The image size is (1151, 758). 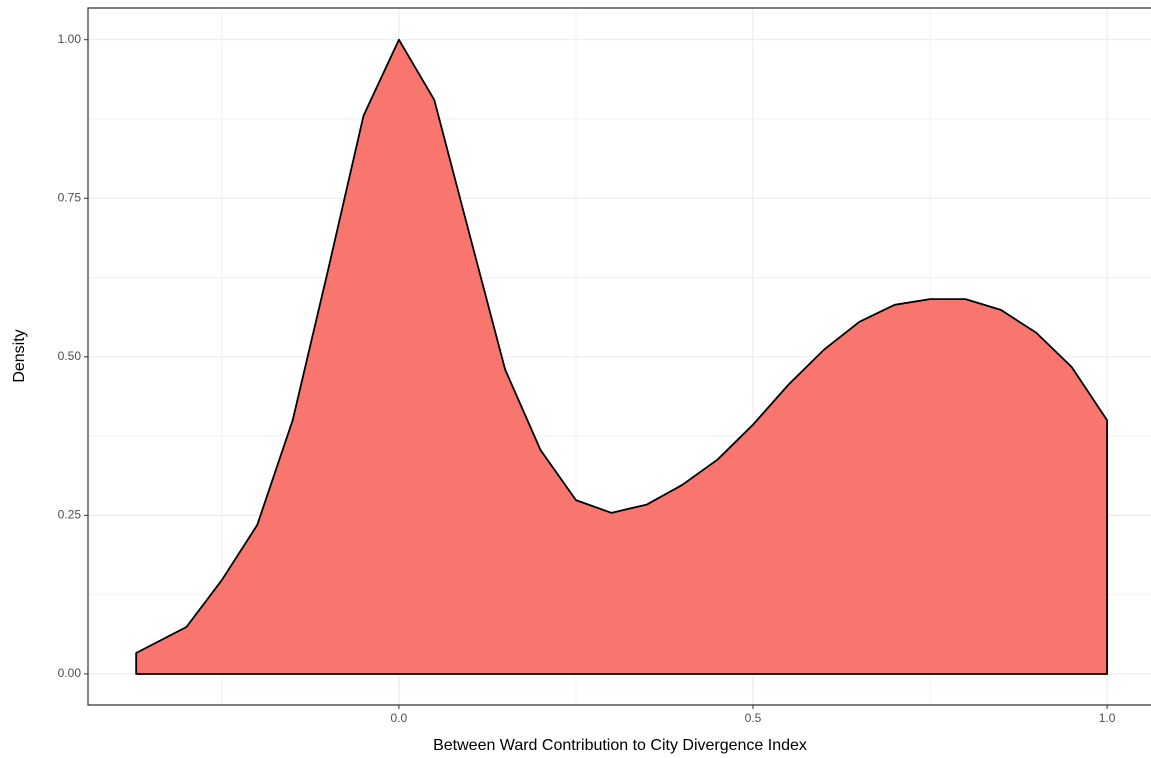 What do you see at coordinates (70, 39) in the screenshot?
I see `y-tick-label: 1.00` at bounding box center [70, 39].